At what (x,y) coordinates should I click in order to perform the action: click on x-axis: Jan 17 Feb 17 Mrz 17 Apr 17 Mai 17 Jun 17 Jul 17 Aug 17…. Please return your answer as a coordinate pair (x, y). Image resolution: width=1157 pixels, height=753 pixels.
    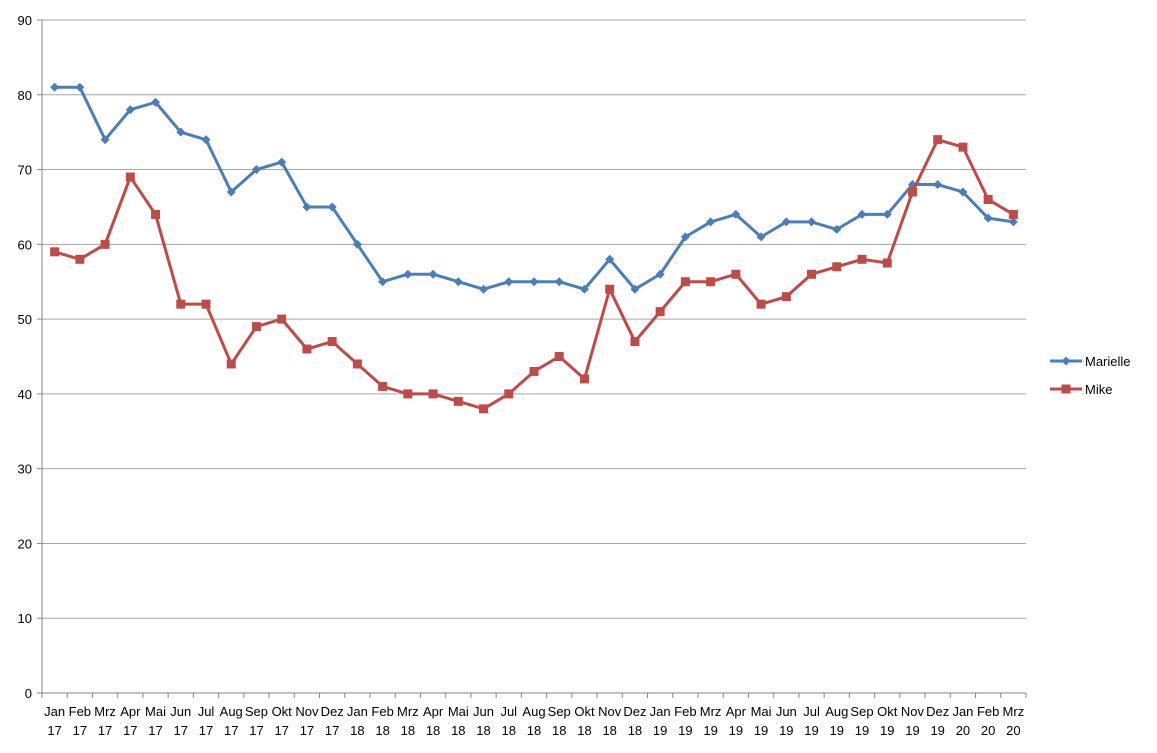
    Looking at the image, I should click on (534, 715).